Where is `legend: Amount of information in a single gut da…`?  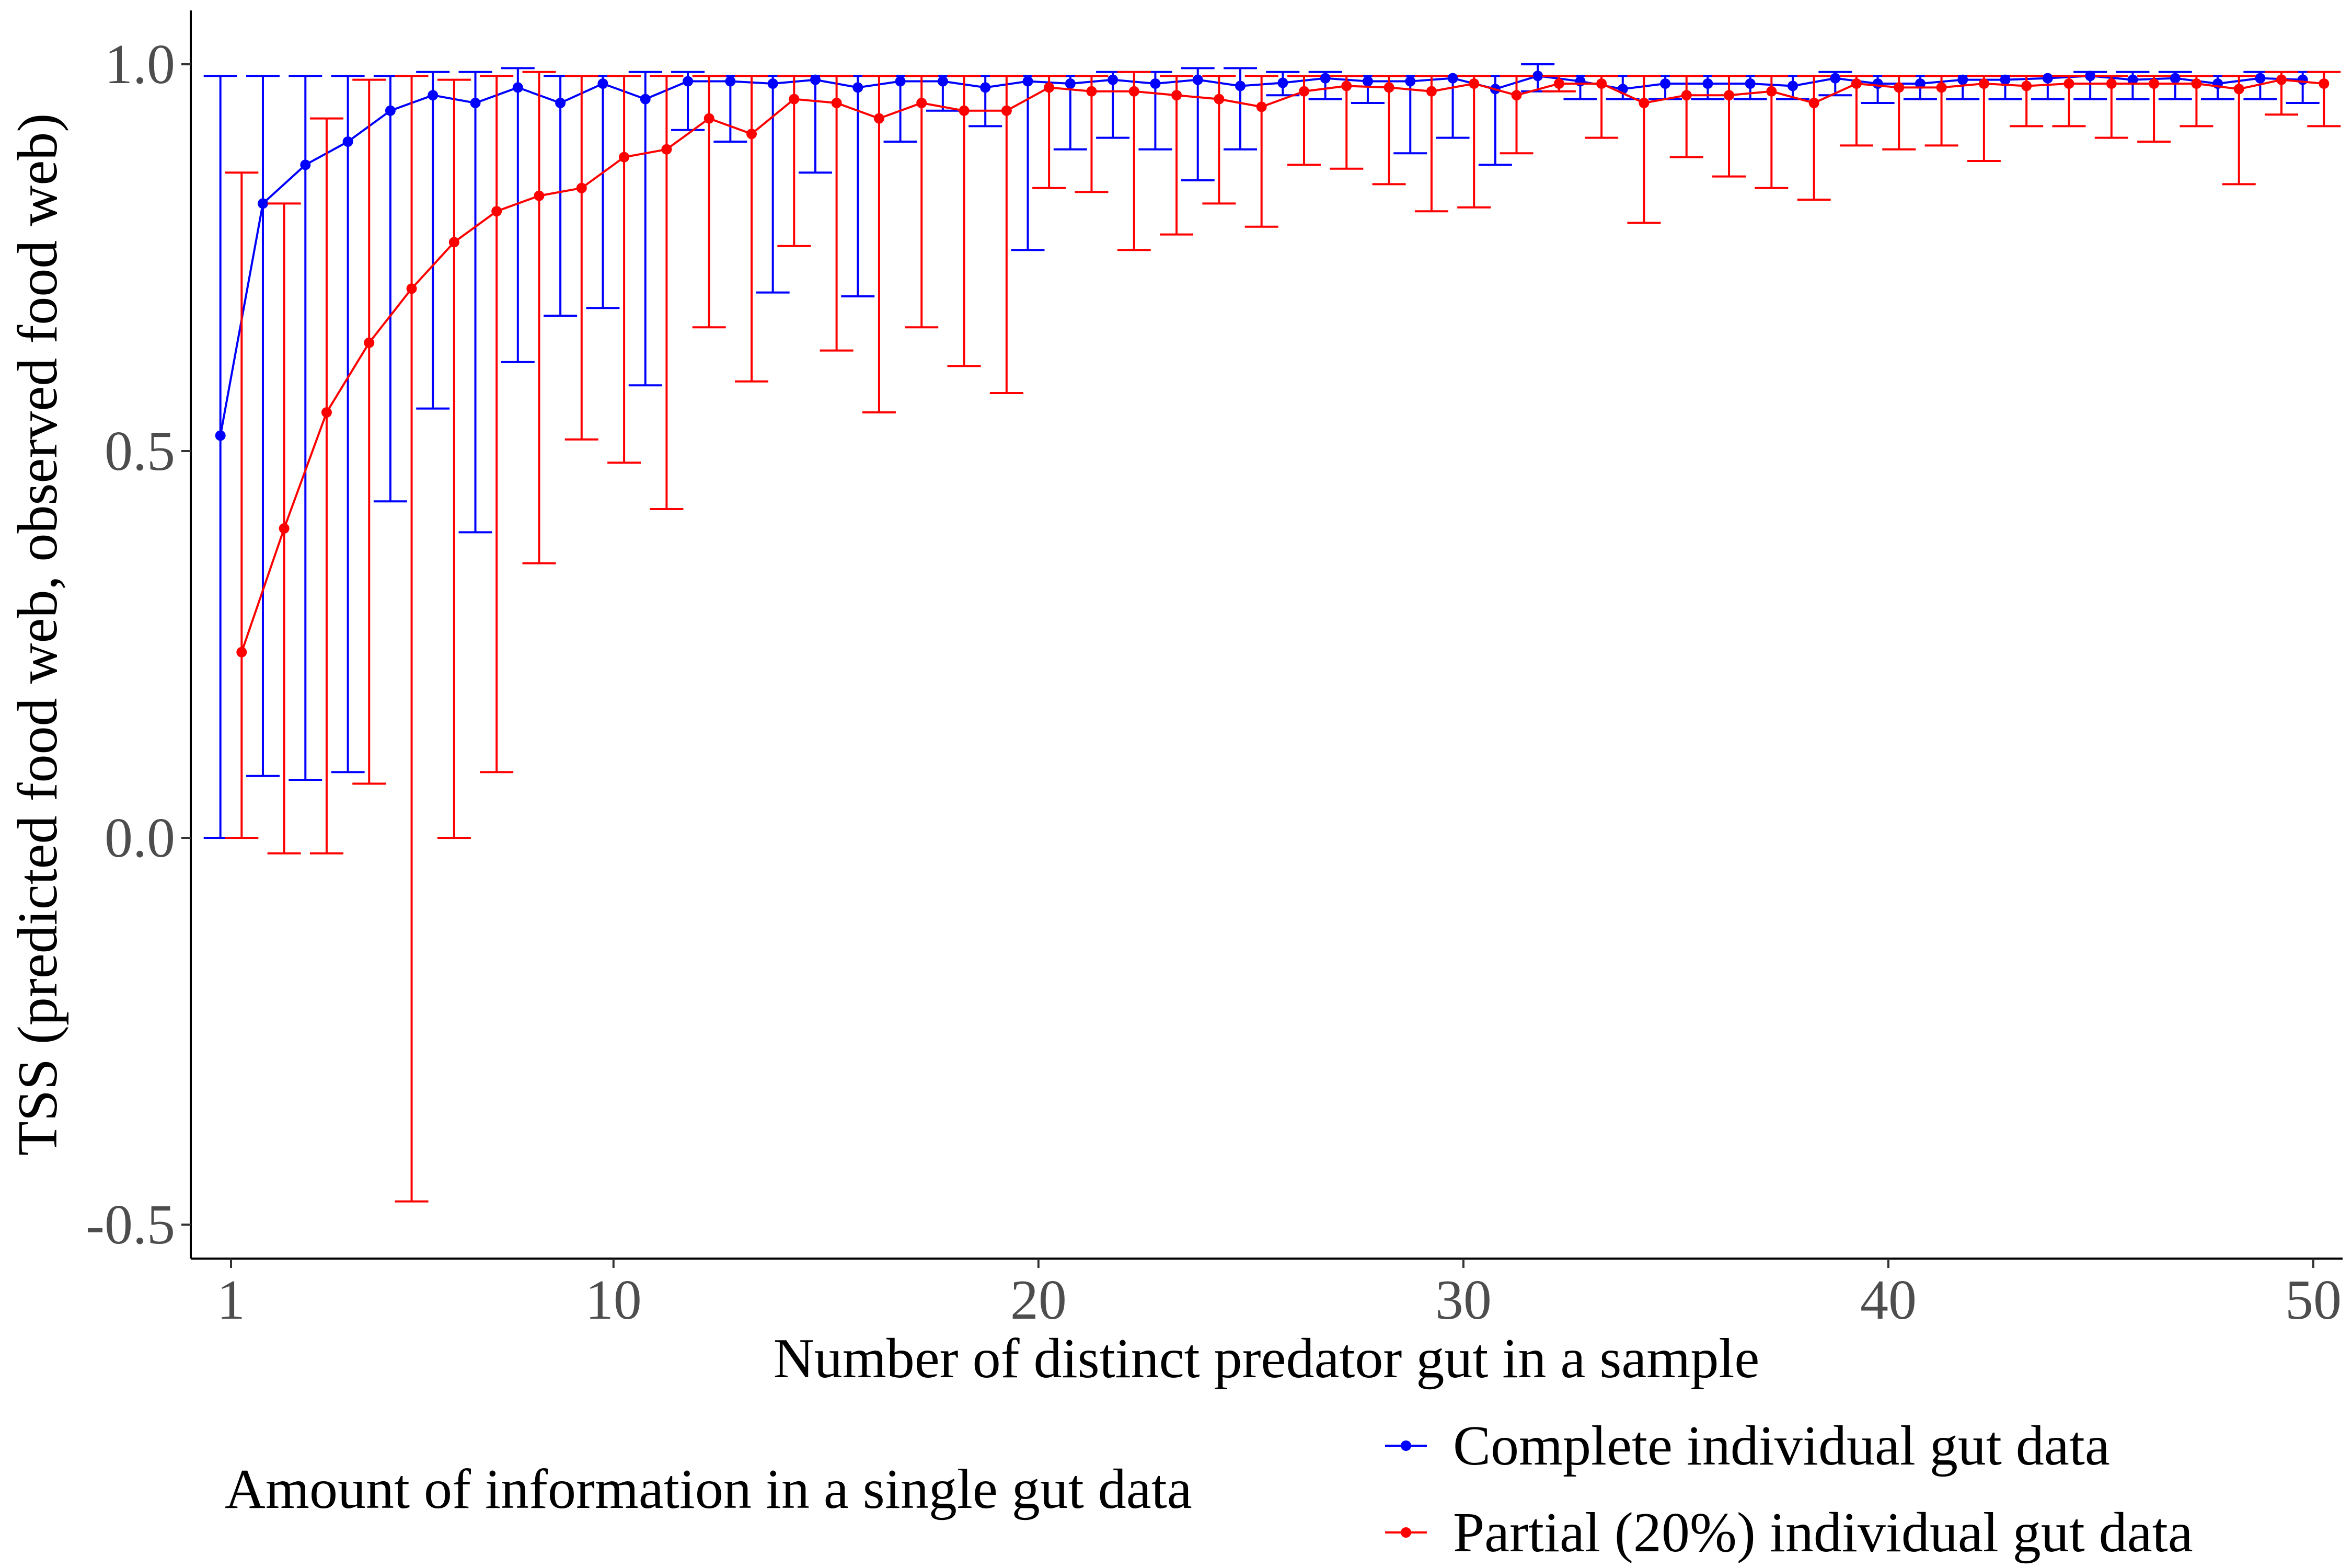
legend: Amount of information in a single gut da… is located at coordinates (1209, 1489).